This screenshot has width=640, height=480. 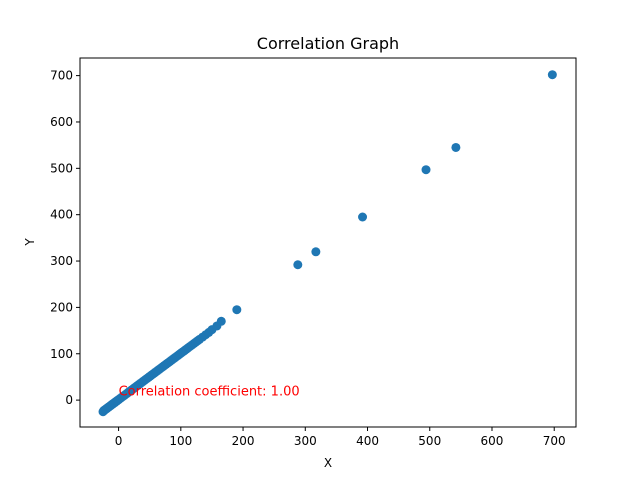 What do you see at coordinates (209, 391) in the screenshot?
I see `correlation-annotation: Correlation coefficient: 1.00` at bounding box center [209, 391].